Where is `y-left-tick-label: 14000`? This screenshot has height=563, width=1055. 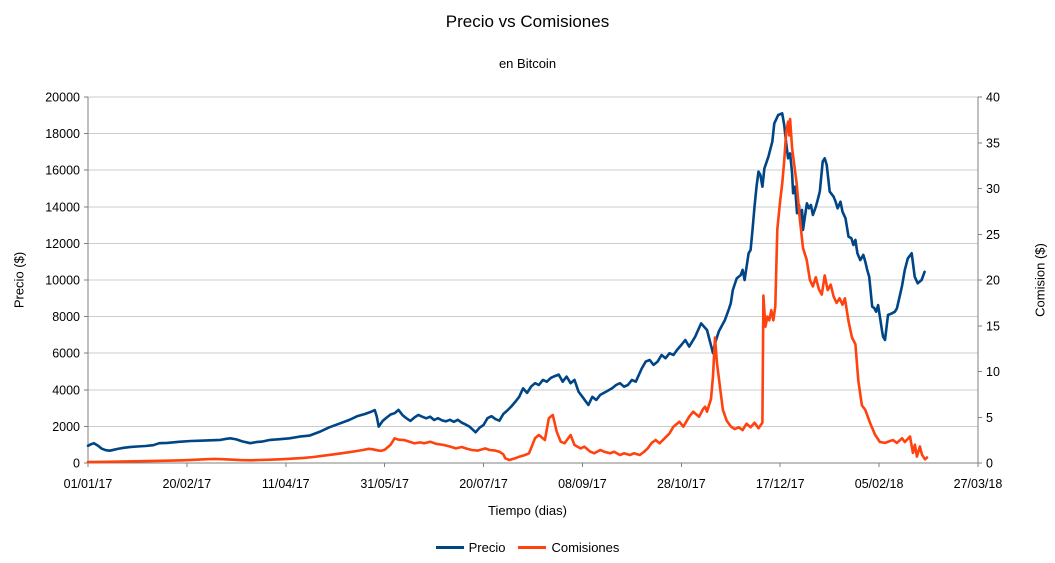 y-left-tick-label: 14000 is located at coordinates (62, 207).